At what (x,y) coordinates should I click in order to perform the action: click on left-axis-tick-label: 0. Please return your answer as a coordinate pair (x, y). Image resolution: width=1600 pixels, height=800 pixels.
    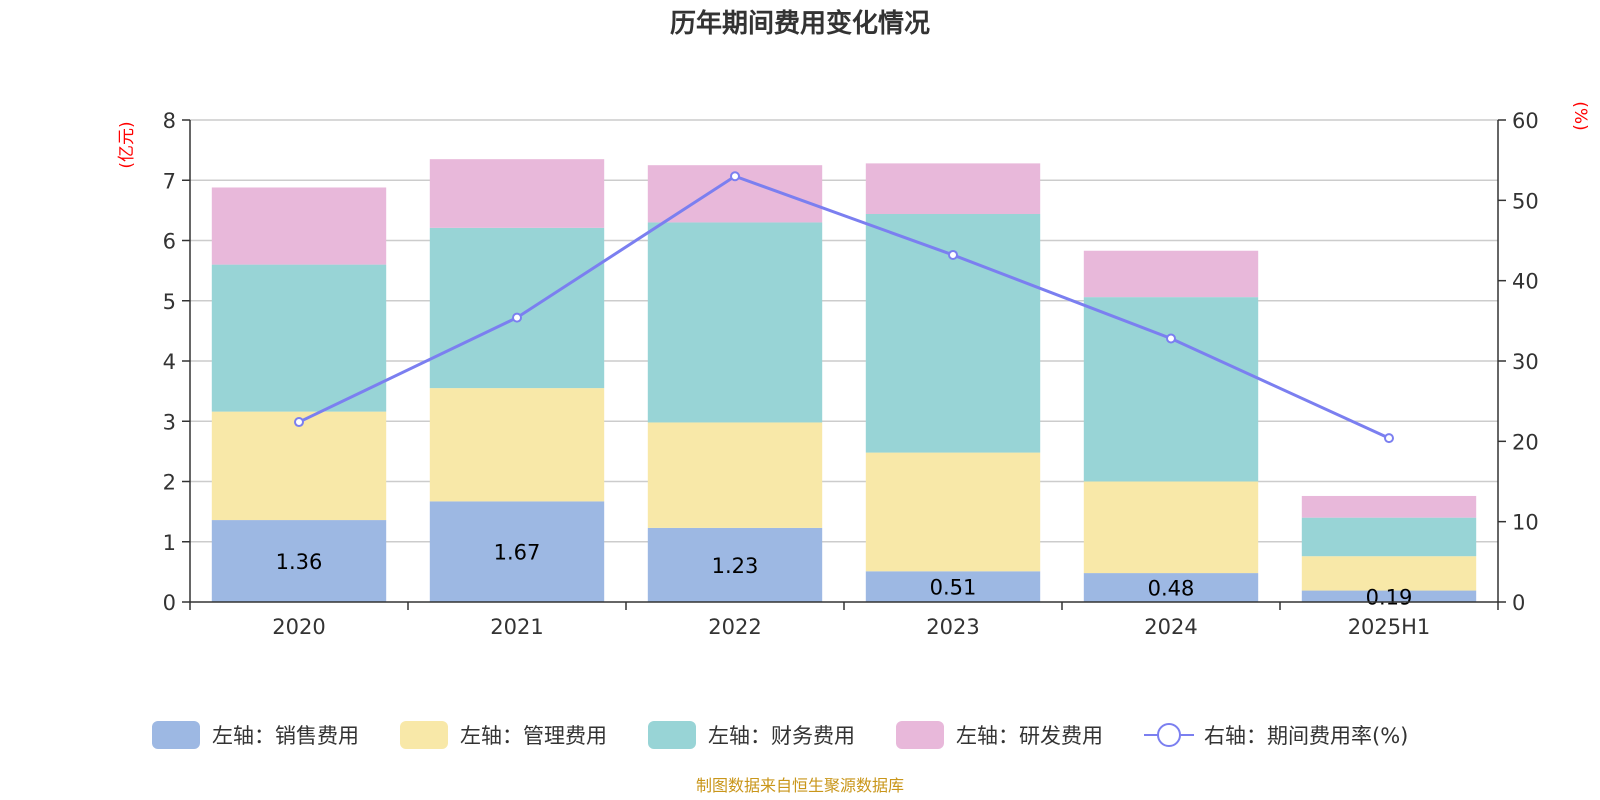
    Looking at the image, I should click on (169, 603).